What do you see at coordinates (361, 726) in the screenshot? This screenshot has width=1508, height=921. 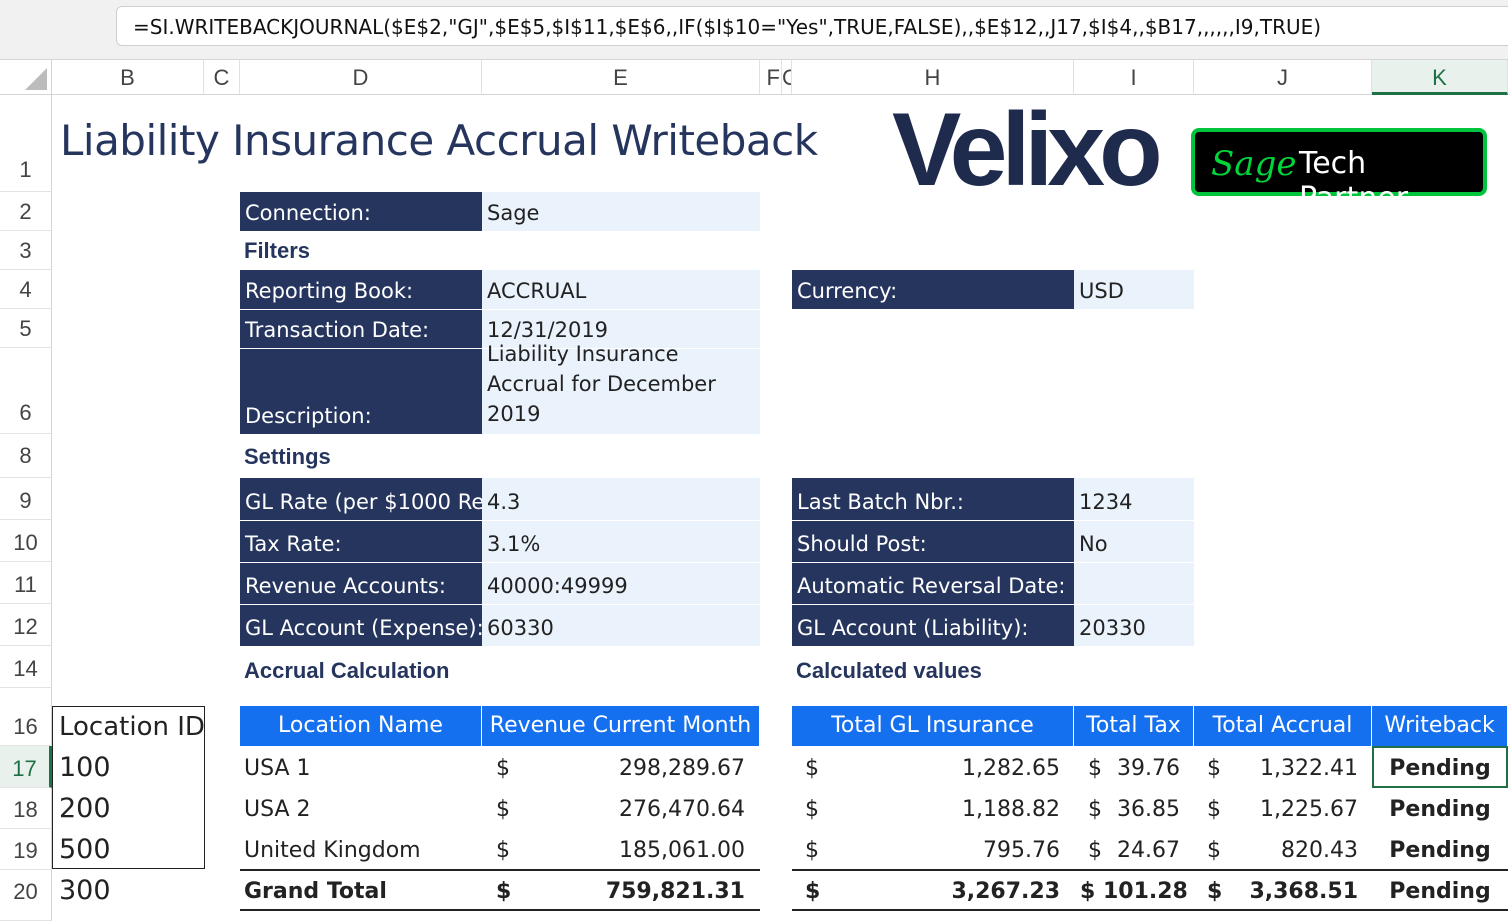 I see `header-location-name: Location Name` at bounding box center [361, 726].